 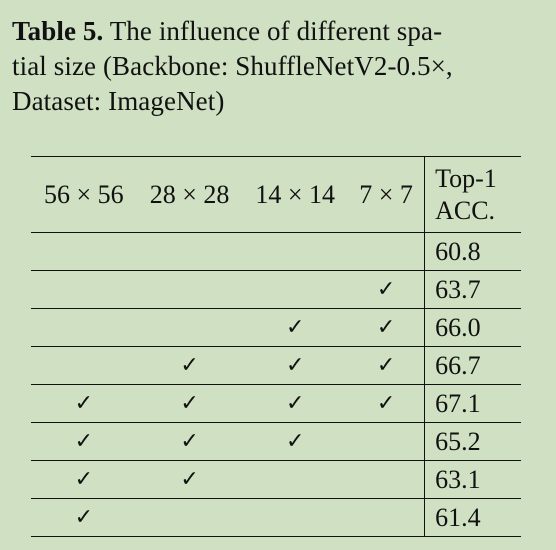 I want to click on header-acc-line-2: ACC., so click(x=465, y=210).